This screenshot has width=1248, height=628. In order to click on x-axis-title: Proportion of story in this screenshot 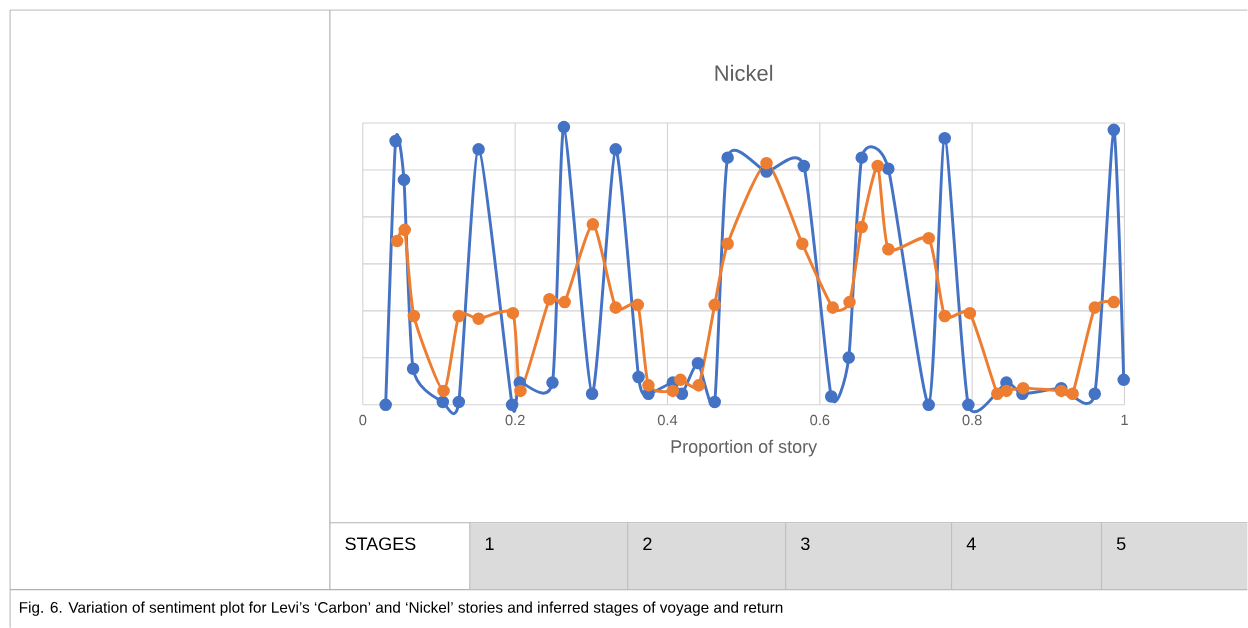, I will do `click(744, 448)`.